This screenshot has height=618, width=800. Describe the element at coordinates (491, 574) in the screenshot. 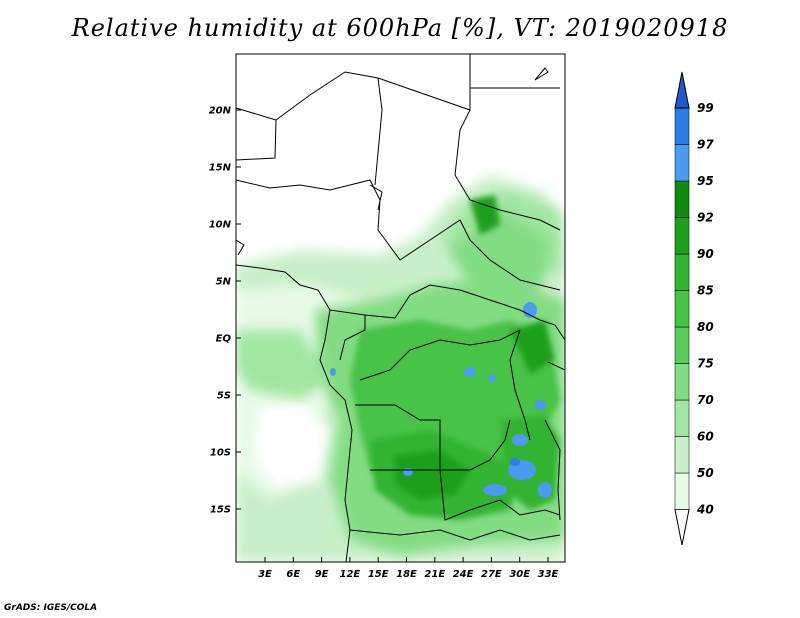

I see `lon-tick-label: 27E` at that location.